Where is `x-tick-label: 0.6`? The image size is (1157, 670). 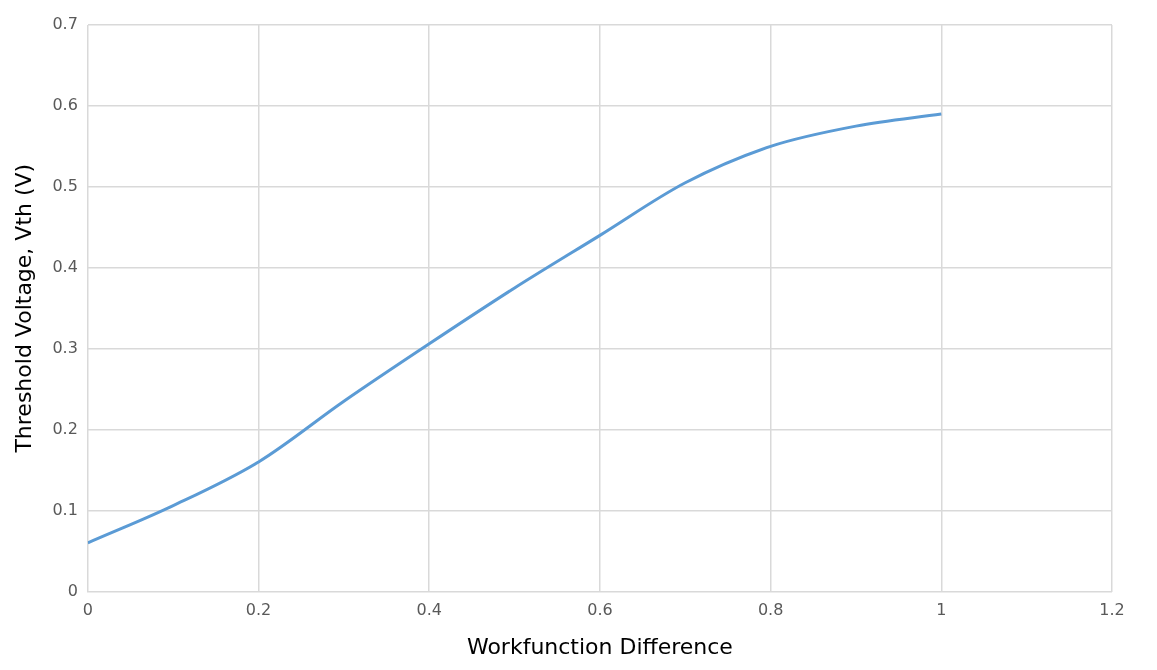 x-tick-label: 0.6 is located at coordinates (600, 610).